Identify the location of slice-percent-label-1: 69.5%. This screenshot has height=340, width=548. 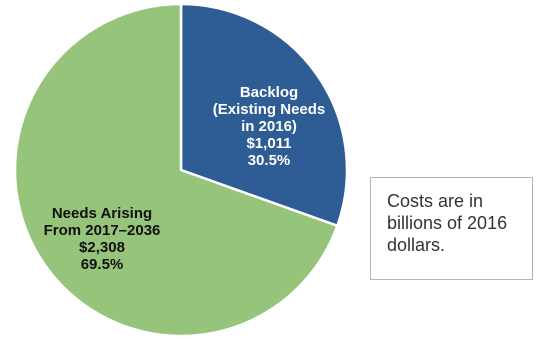
(102, 264).